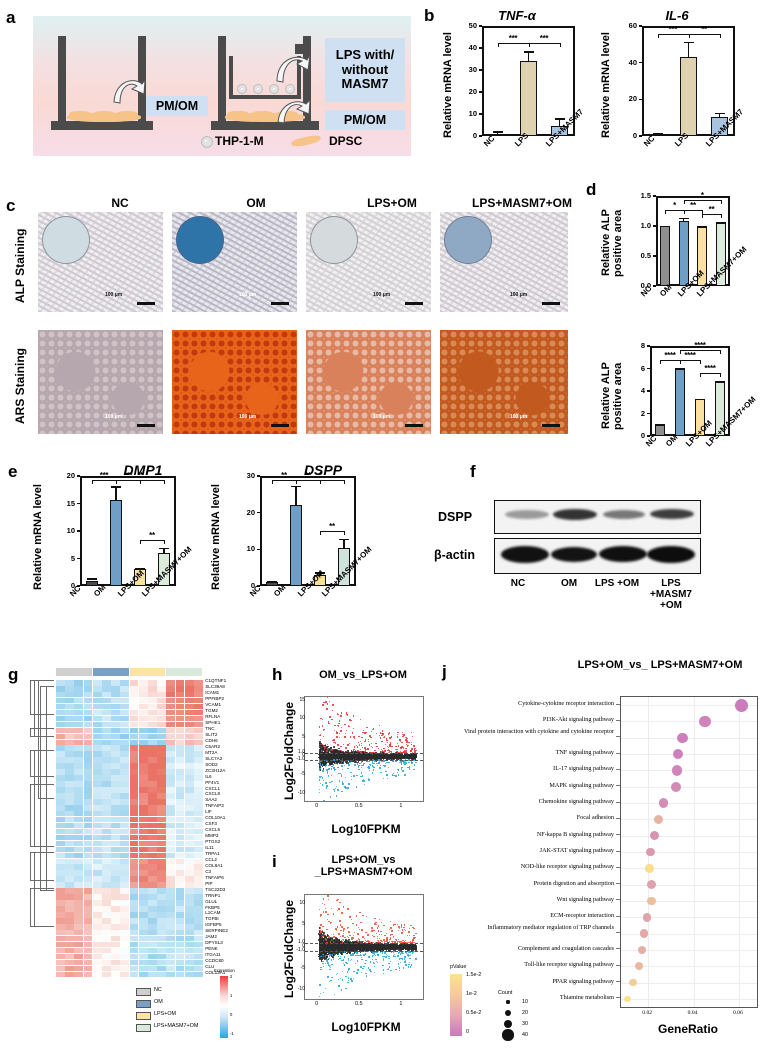 The height and width of the screenshot is (1057, 768). I want to click on scale-bar, so click(280, 425).